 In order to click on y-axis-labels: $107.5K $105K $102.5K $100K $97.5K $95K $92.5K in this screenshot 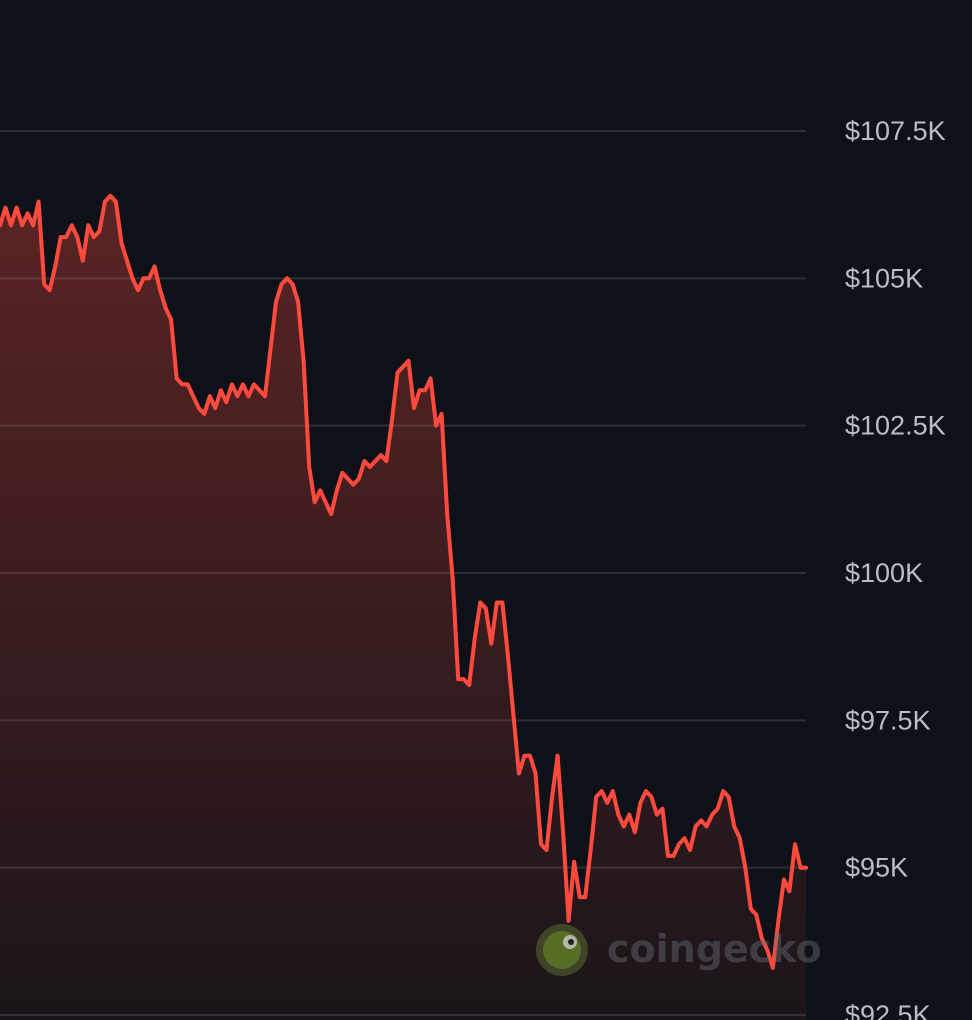, I will do `click(895, 568)`.